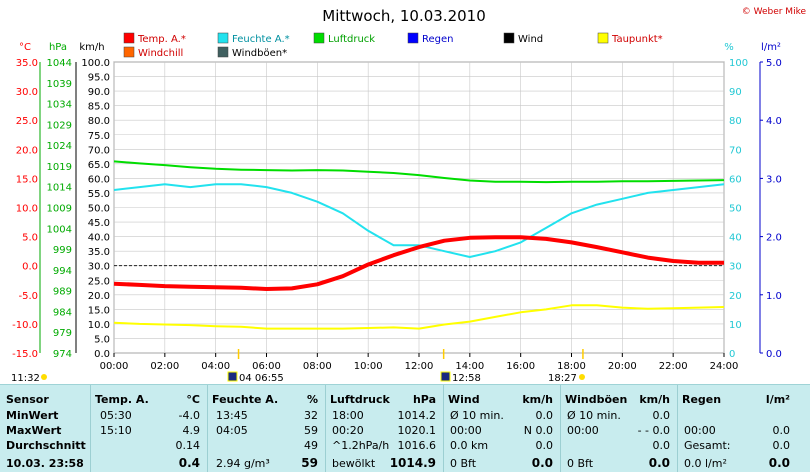 The width and height of the screenshot is (810, 472). Describe the element at coordinates (404, 16) in the screenshot. I see `chart-title: Mittwoch, 10.03.2010` at that location.